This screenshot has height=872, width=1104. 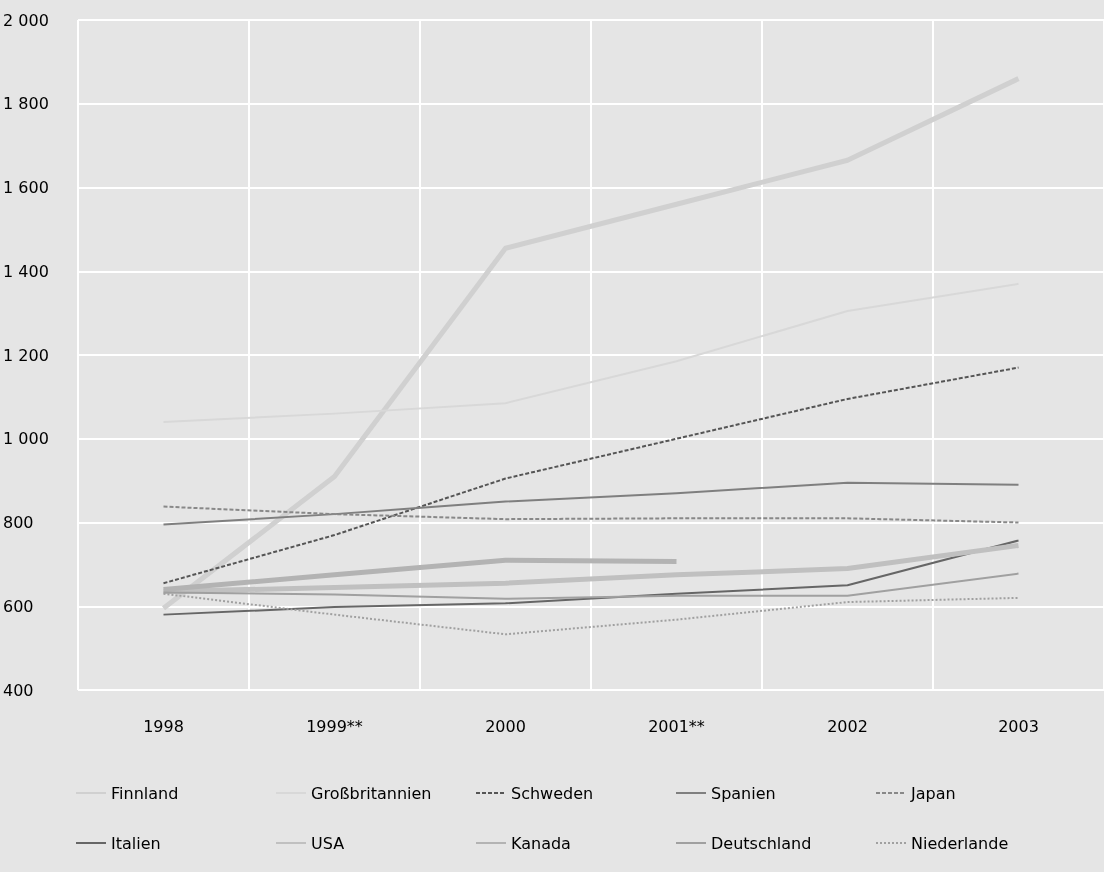 I want to click on legend-label: Deutschland, so click(x=761, y=843).